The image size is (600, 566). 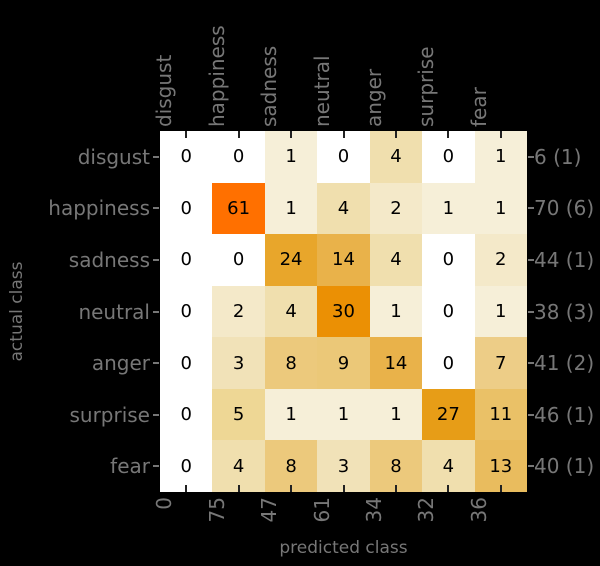 What do you see at coordinates (109, 259) in the screenshot?
I see `y-axis-tick-label: sadness` at bounding box center [109, 259].